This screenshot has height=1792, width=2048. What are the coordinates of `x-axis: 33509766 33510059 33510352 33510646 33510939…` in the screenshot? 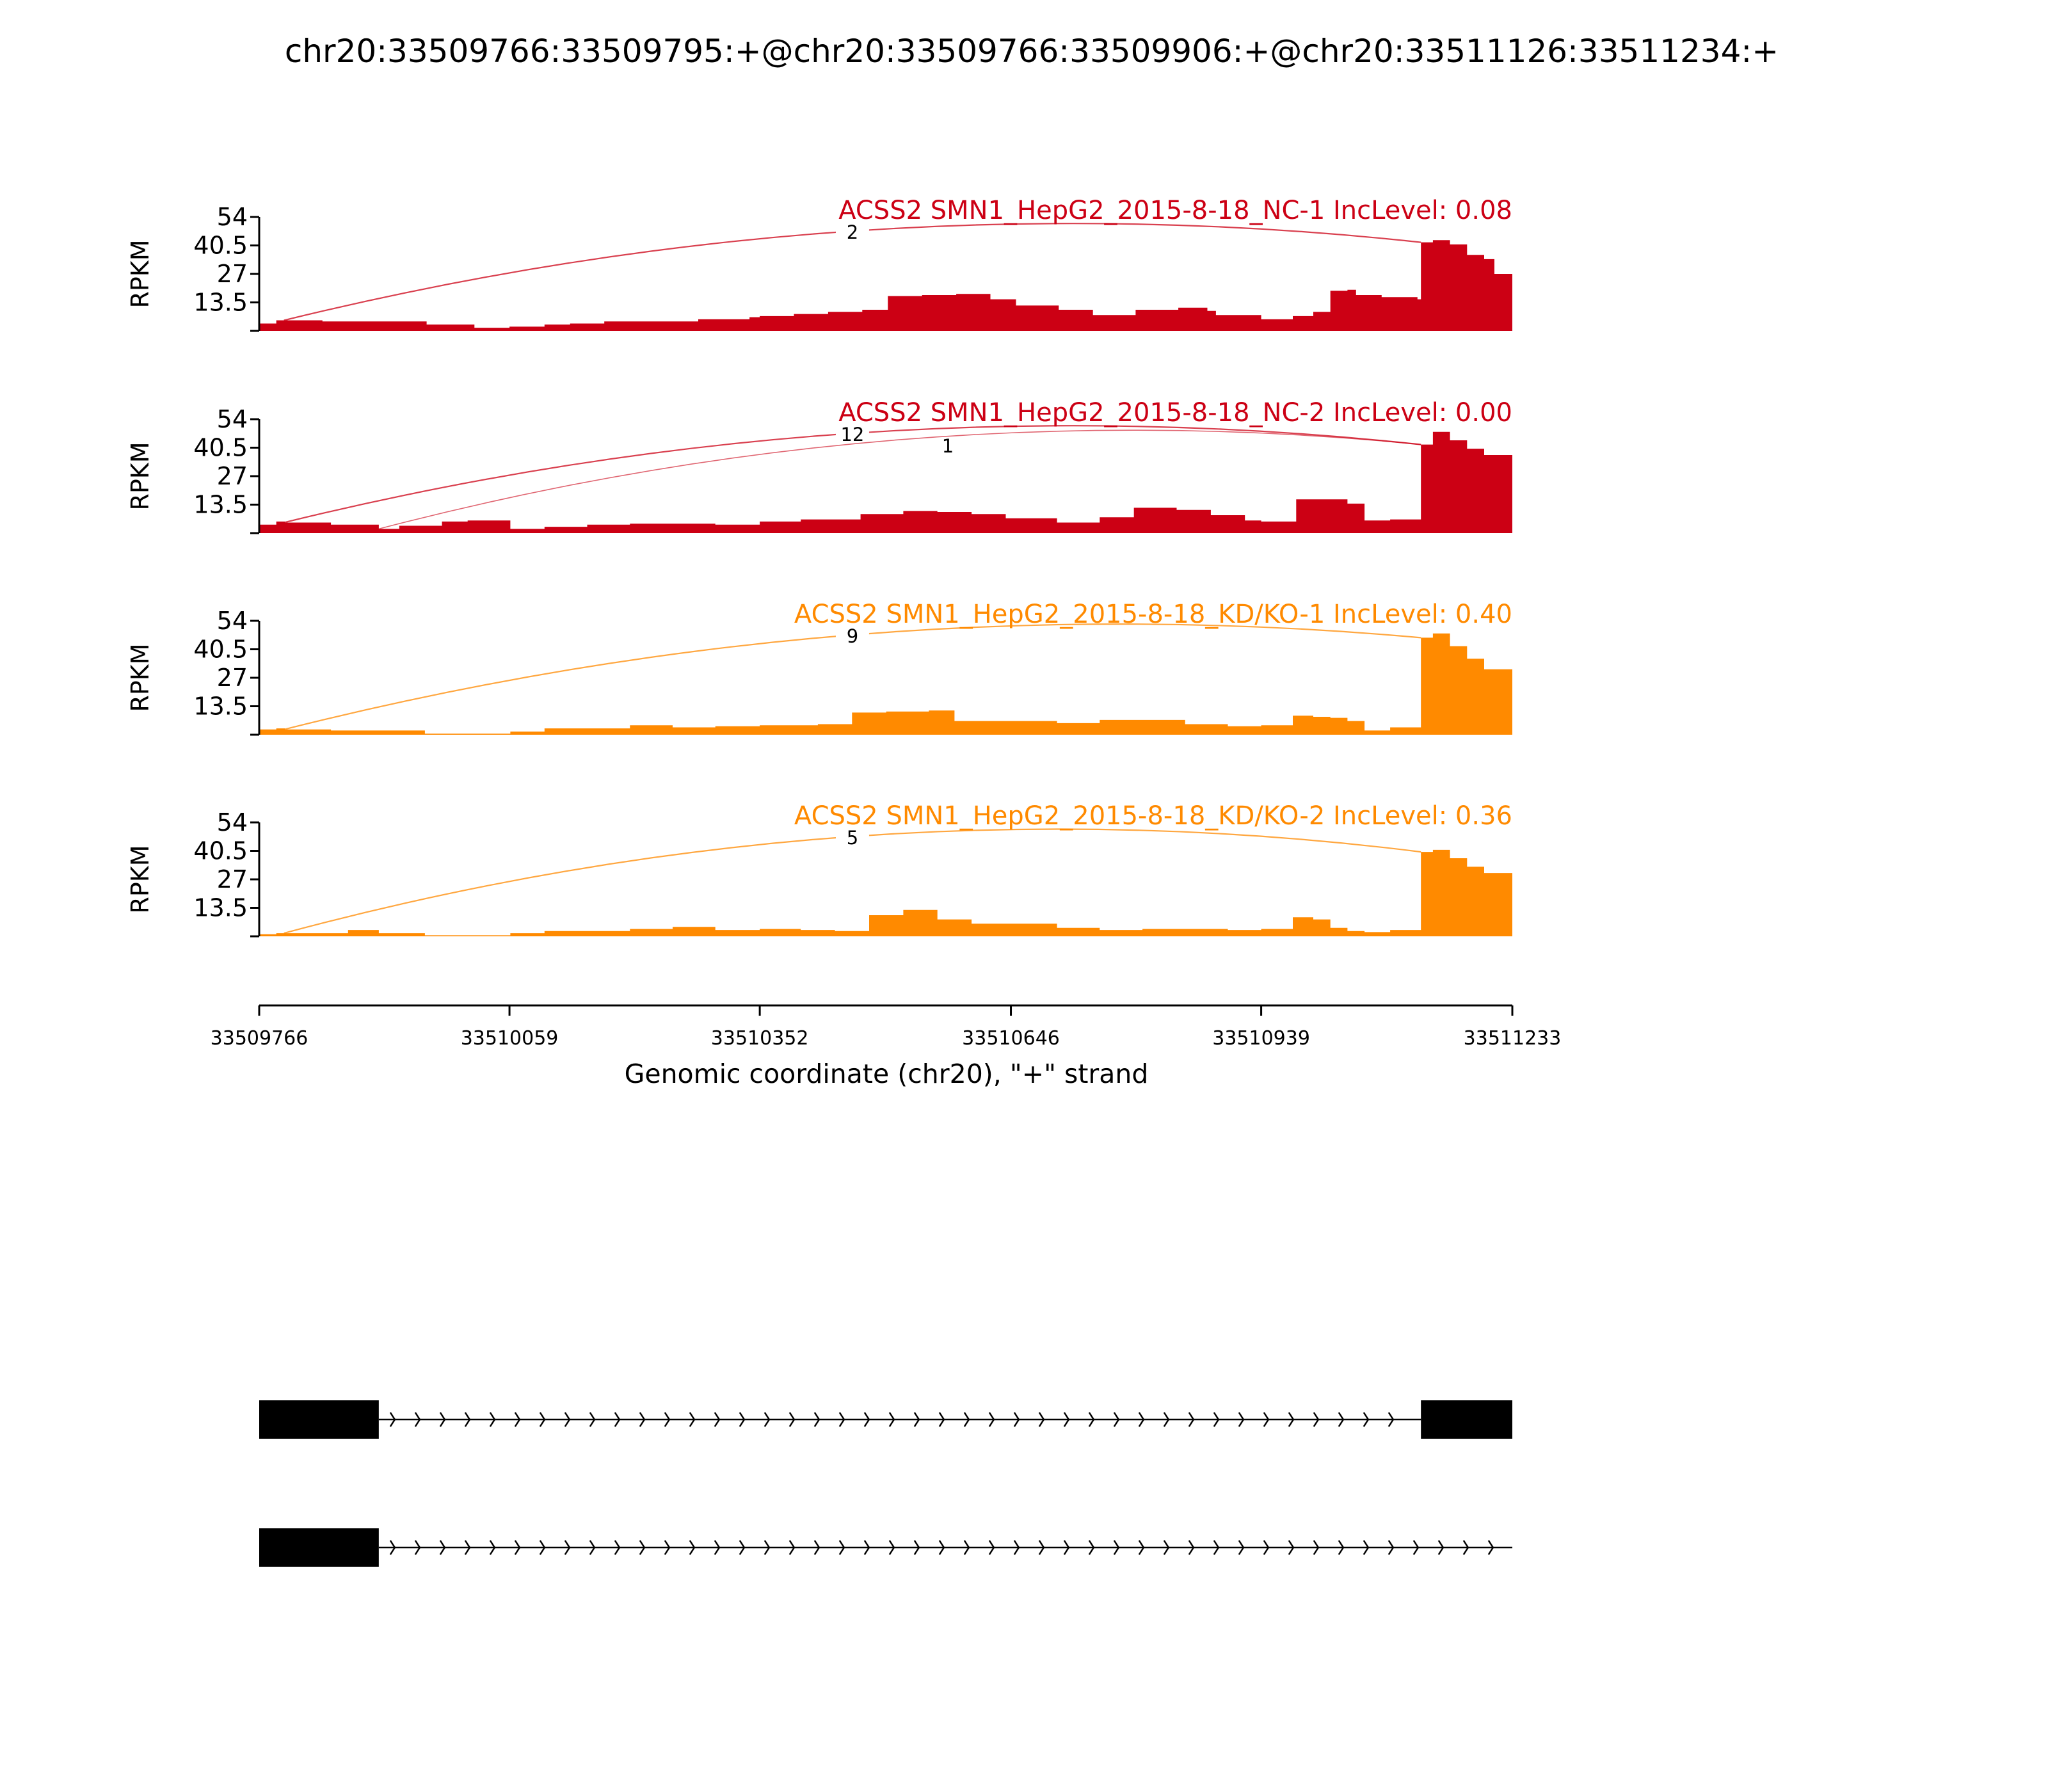 It's located at (886, 1027).